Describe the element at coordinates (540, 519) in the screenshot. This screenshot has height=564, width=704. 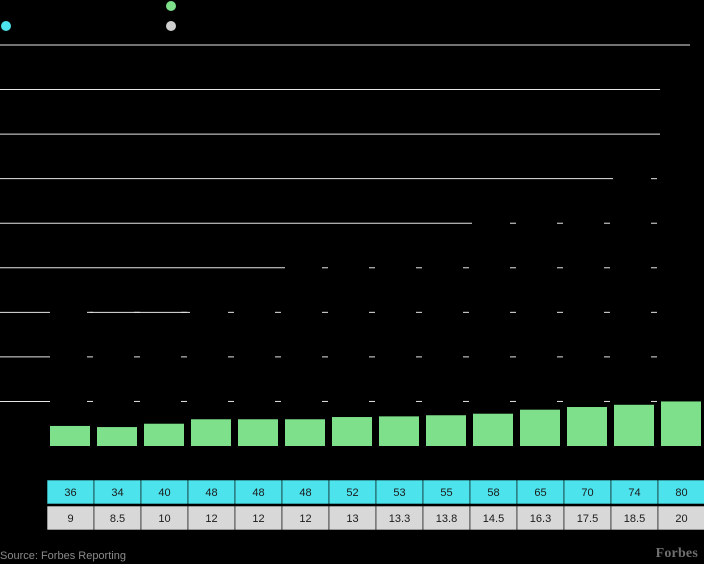
I see `table-row-2-label-10: 16.3` at that location.